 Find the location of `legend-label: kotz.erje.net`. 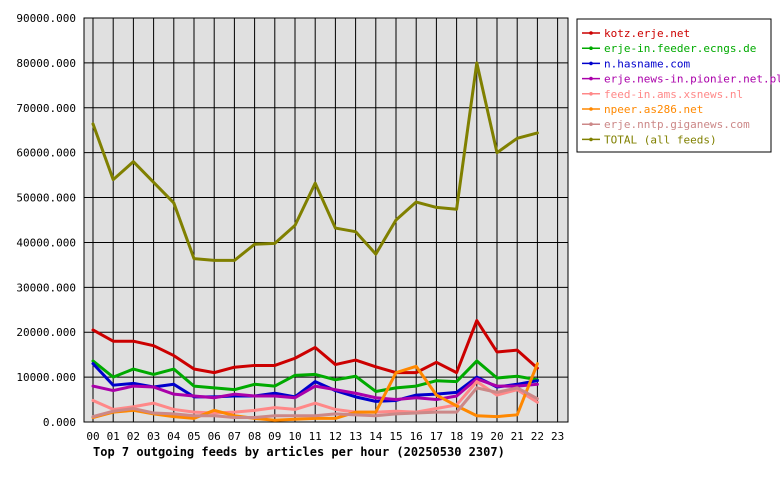

legend-label: kotz.erje.net is located at coordinates (647, 33).